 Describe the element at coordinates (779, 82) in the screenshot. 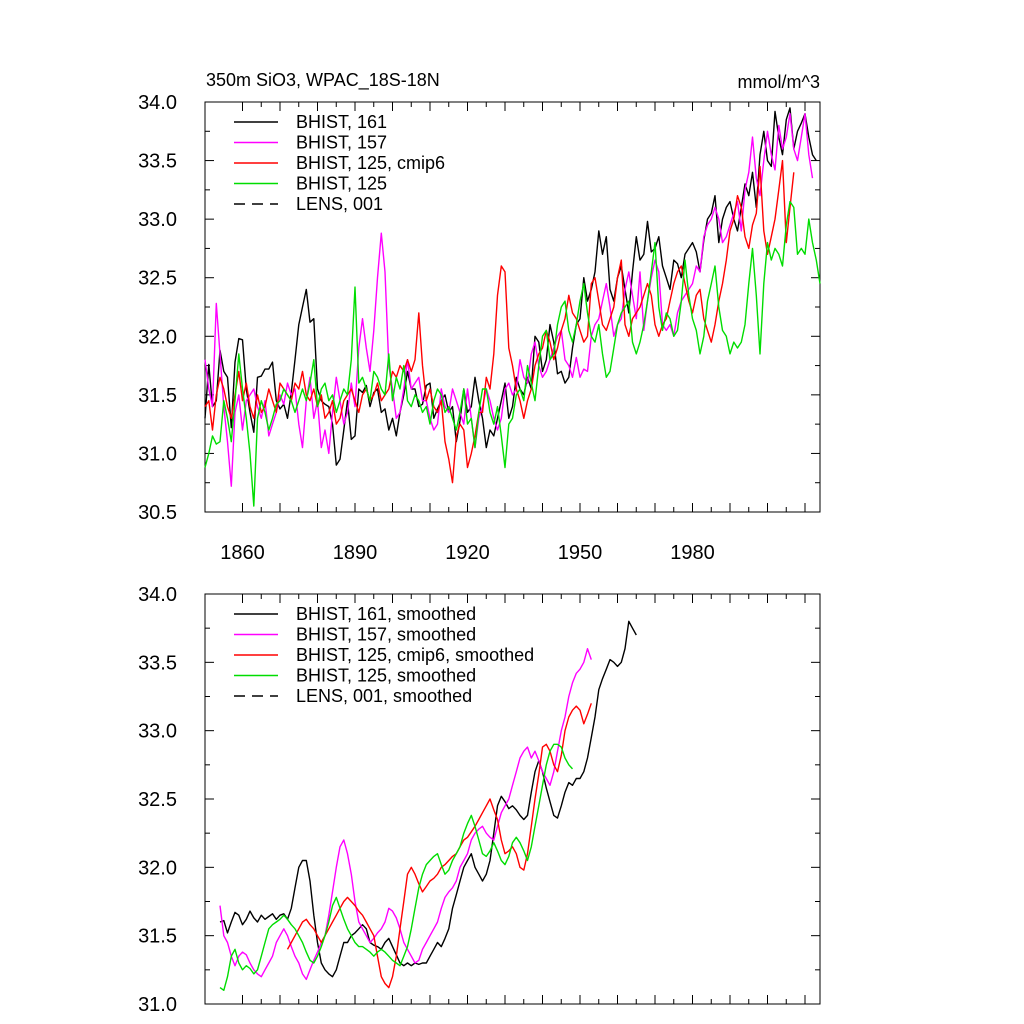

I see `top-units-label: mmol/m^3` at that location.